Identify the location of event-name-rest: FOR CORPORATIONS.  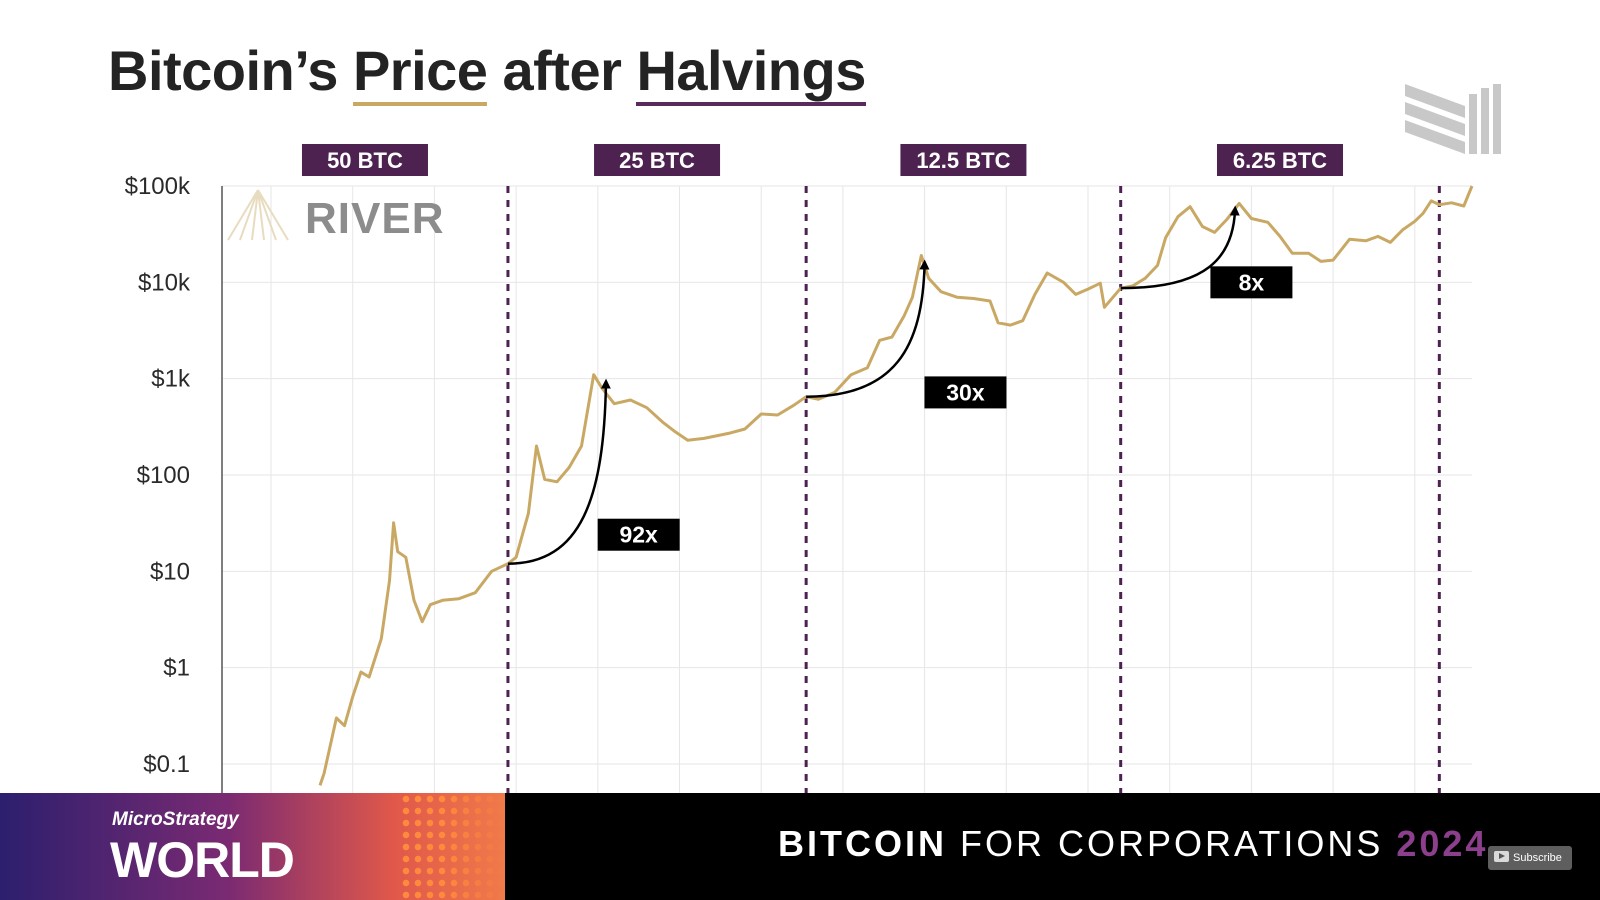
(1172, 843).